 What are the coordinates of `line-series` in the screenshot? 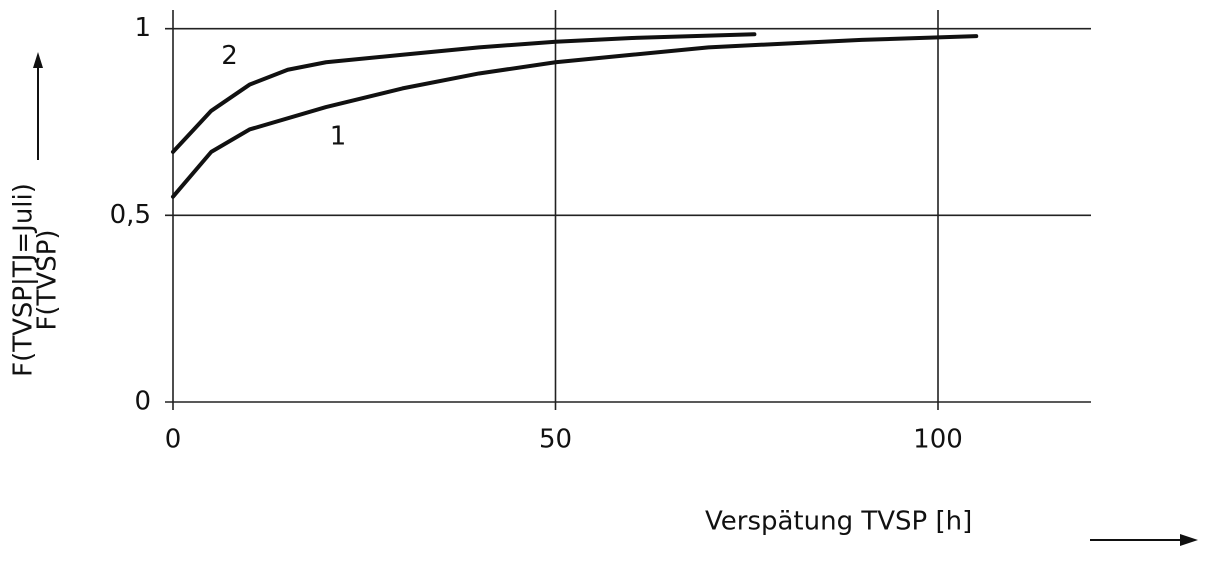 It's located at (464, 93).